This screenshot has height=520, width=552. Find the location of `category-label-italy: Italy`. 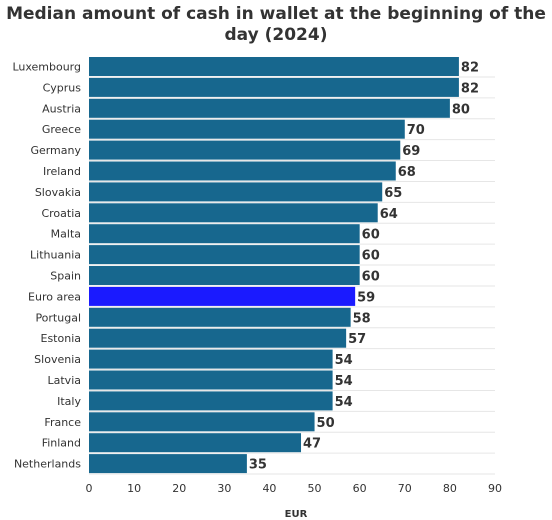

category-label-italy: Italy is located at coordinates (69, 401).